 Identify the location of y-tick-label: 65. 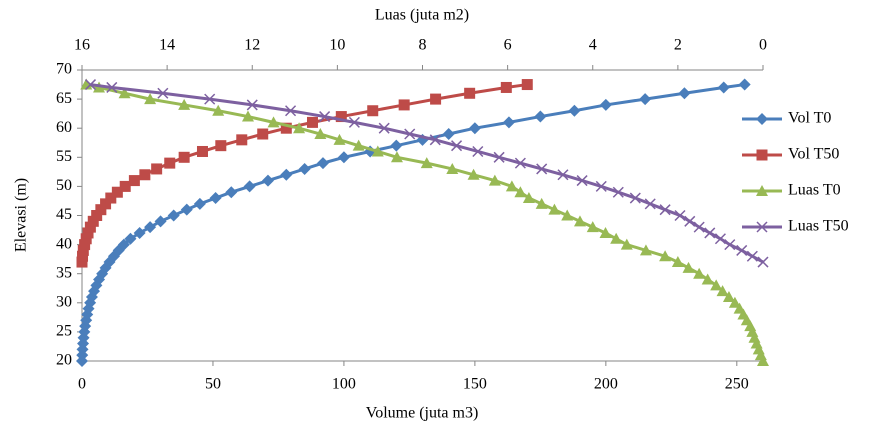
(64, 98).